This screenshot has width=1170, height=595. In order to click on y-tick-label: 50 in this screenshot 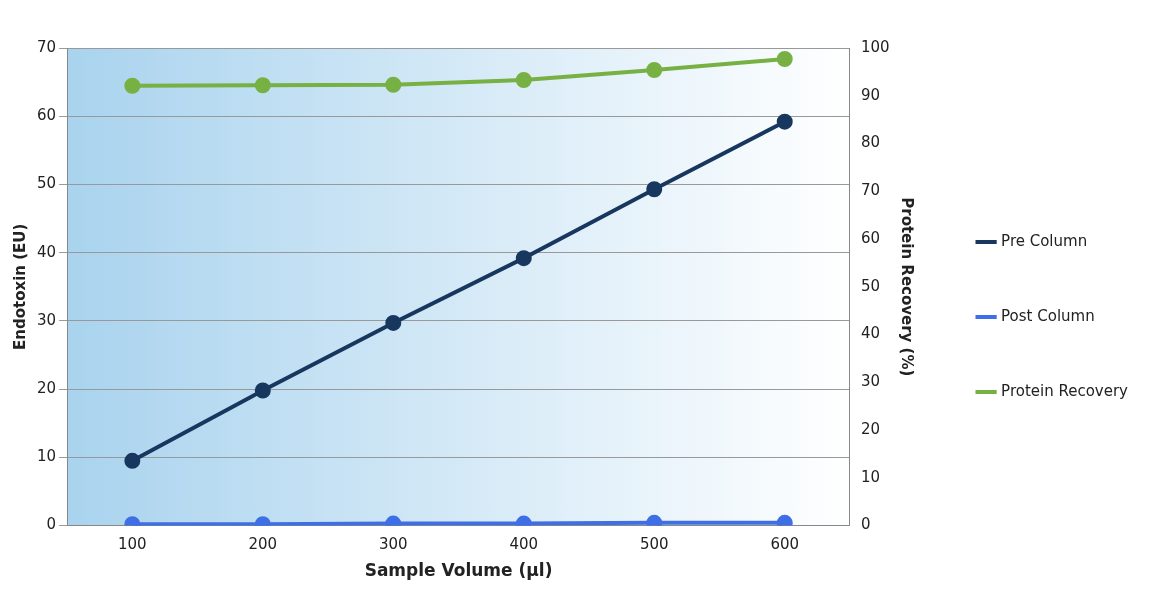, I will do `click(46, 183)`.